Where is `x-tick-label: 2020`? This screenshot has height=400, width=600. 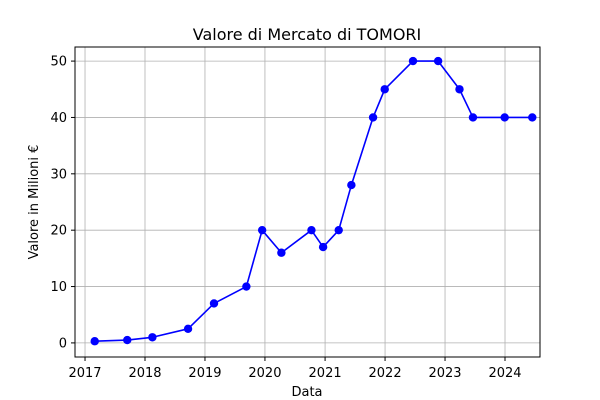
x-tick-label: 2020 is located at coordinates (264, 373).